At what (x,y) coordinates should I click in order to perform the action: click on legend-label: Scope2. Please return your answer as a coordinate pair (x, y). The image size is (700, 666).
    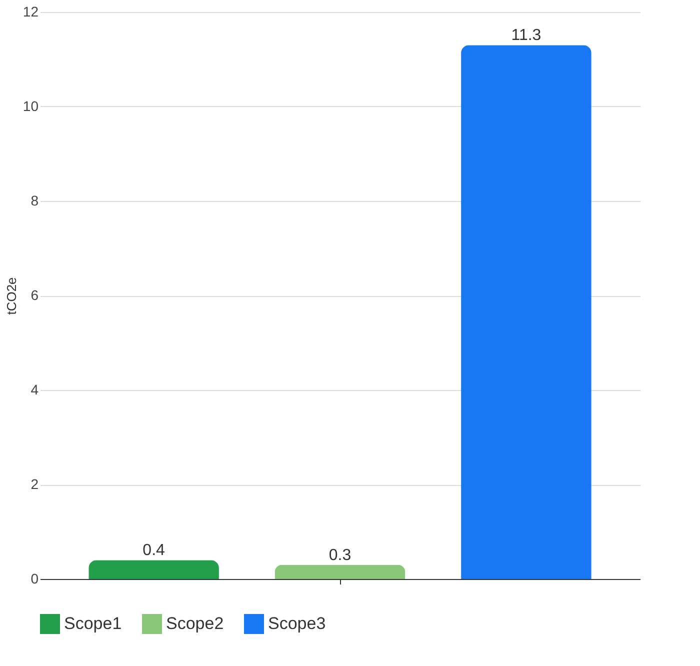
    Looking at the image, I should click on (195, 623).